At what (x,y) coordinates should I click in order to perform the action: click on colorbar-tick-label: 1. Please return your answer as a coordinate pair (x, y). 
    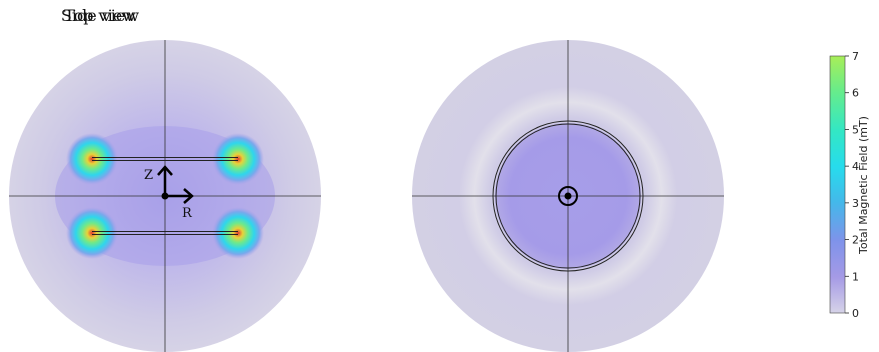
    Looking at the image, I should click on (855, 276).